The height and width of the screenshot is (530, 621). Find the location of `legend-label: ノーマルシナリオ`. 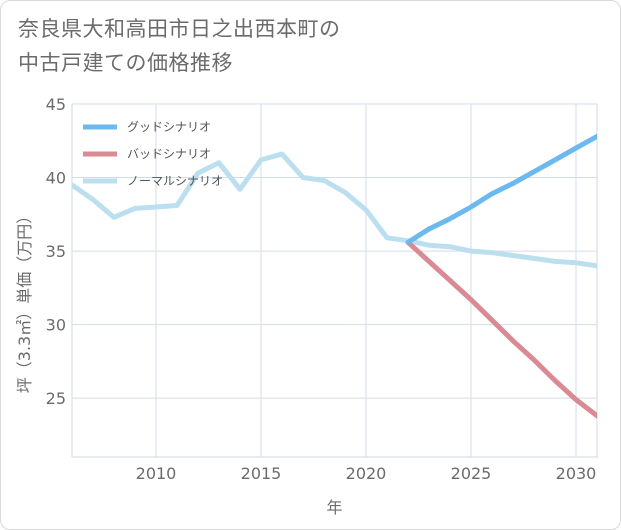

legend-label: ノーマルシナリオ is located at coordinates (175, 181).